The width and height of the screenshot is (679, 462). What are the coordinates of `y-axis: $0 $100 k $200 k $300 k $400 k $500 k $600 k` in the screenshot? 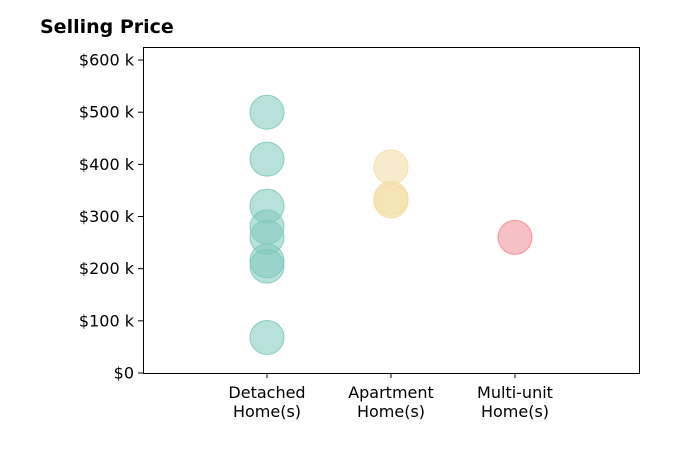 It's located at (111, 217).